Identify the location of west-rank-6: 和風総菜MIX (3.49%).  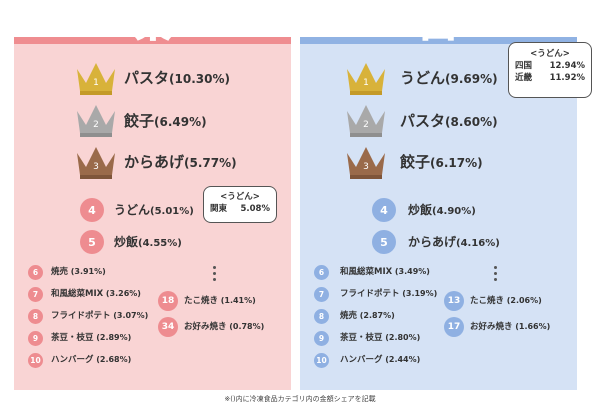
(385, 272).